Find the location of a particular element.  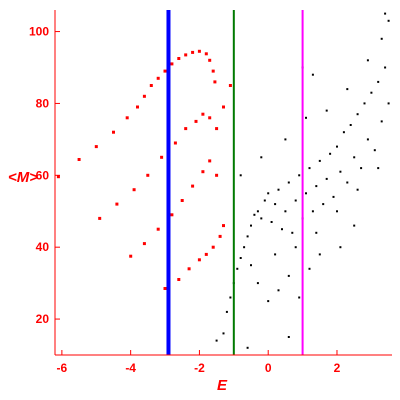

x-tick-label-0: -6 is located at coordinates (62, 368).